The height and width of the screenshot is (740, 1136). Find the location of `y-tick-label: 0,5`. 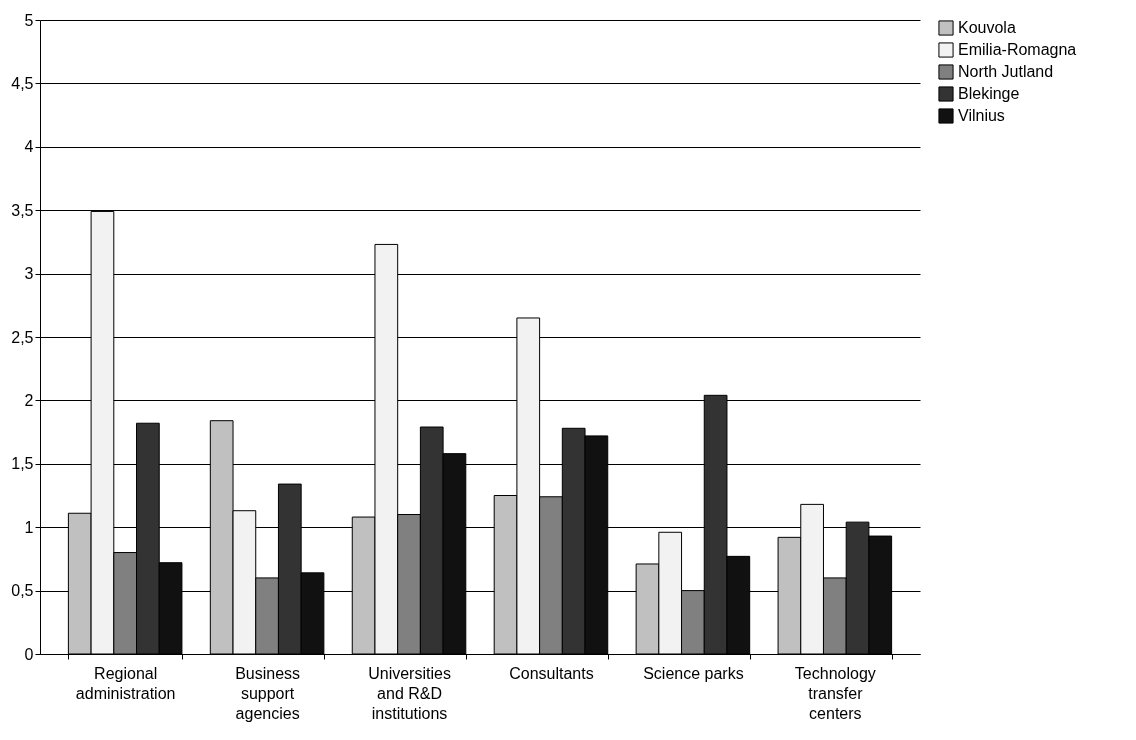

y-tick-label: 0,5 is located at coordinates (22, 591).